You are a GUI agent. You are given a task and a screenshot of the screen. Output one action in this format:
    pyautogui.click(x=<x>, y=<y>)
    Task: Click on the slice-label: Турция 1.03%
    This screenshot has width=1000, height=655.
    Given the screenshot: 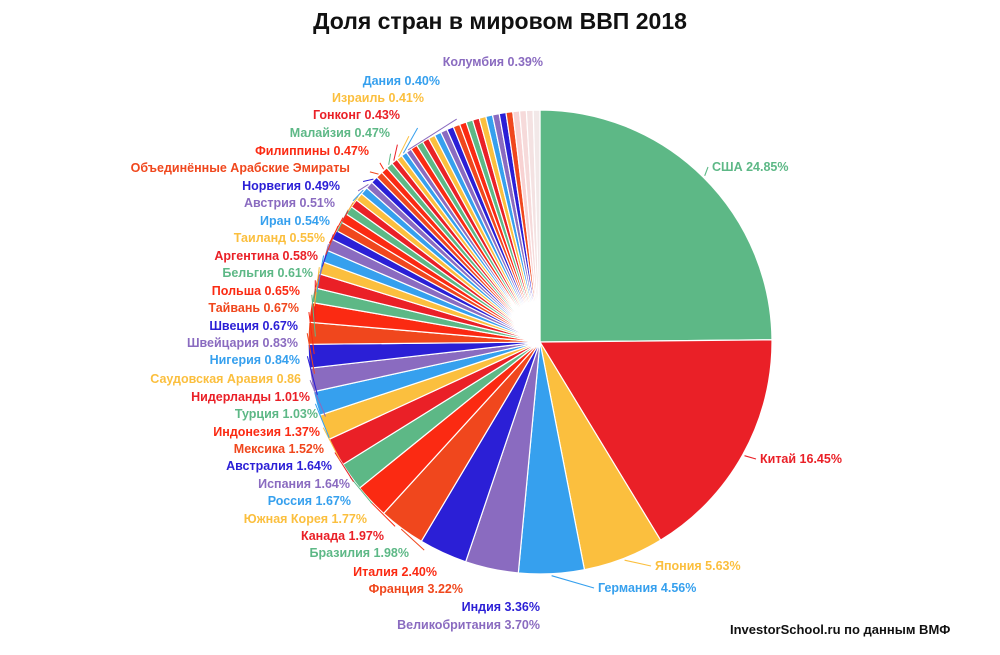 What is the action you would take?
    pyautogui.click(x=276, y=414)
    